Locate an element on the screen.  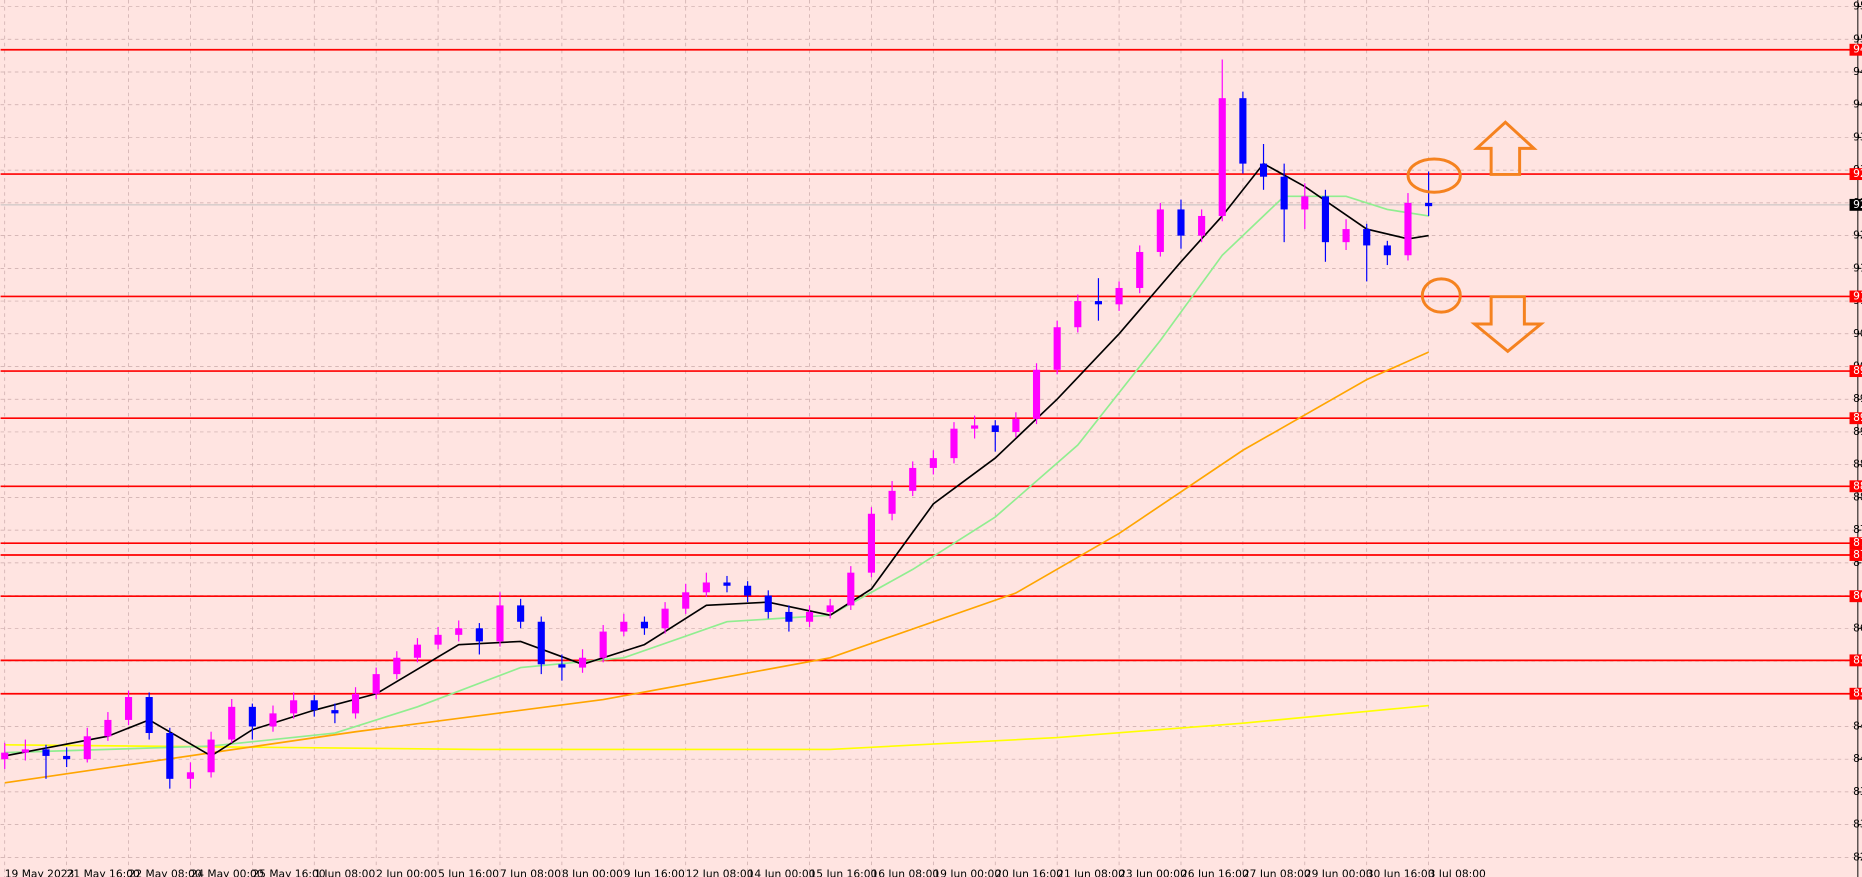
level-label: 94.84 is located at coordinates (1857, 49).